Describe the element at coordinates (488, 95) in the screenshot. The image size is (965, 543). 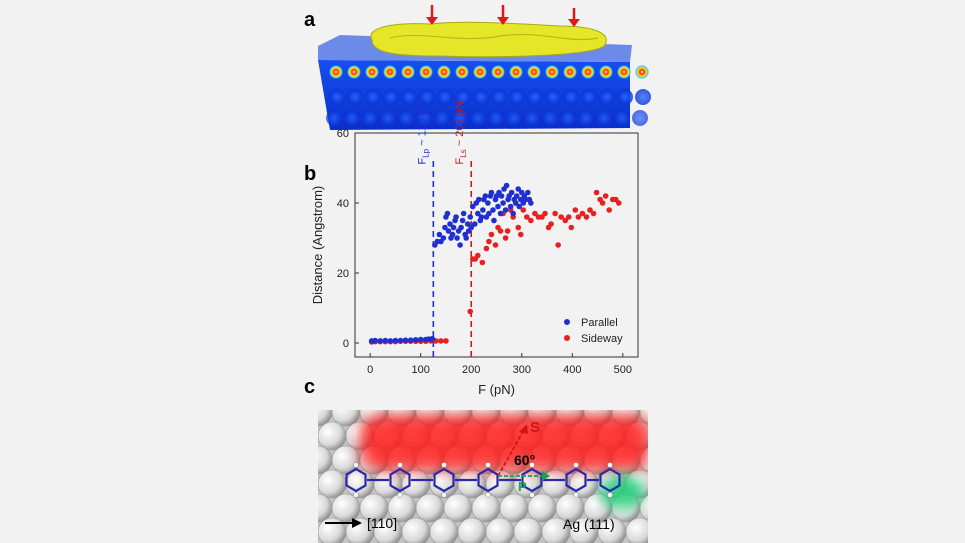
I see `slab-lattice` at that location.